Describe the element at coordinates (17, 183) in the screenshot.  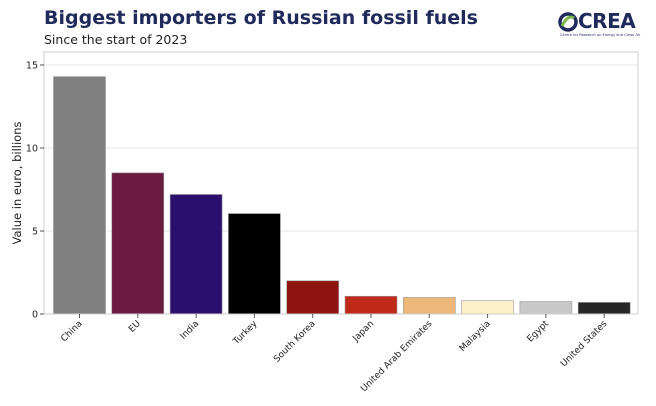
I see `y-axis-label: Value in euro, billions` at that location.